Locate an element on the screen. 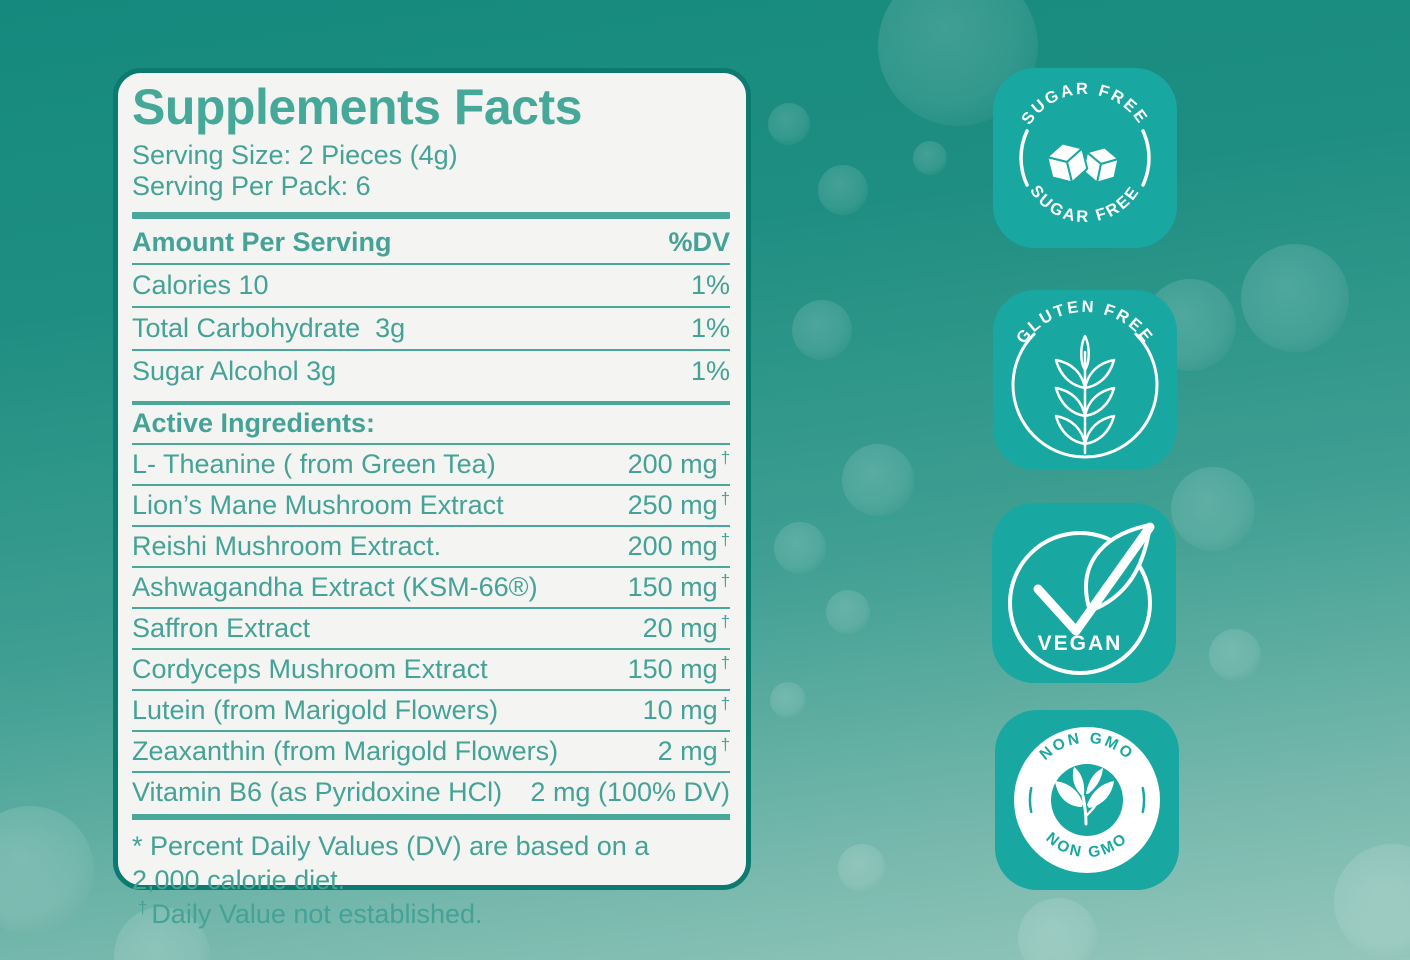  wheat-icon is located at coordinates (1085, 394).